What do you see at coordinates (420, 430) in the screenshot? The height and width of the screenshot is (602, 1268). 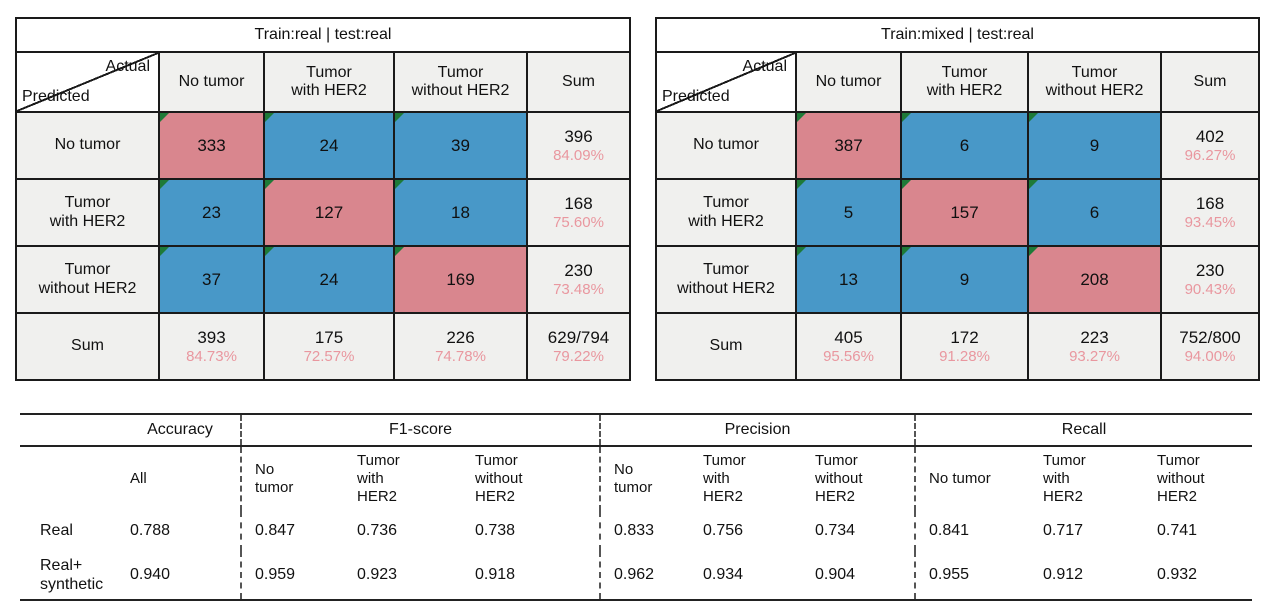 I see `group-header-f1: F1-score` at bounding box center [420, 430].